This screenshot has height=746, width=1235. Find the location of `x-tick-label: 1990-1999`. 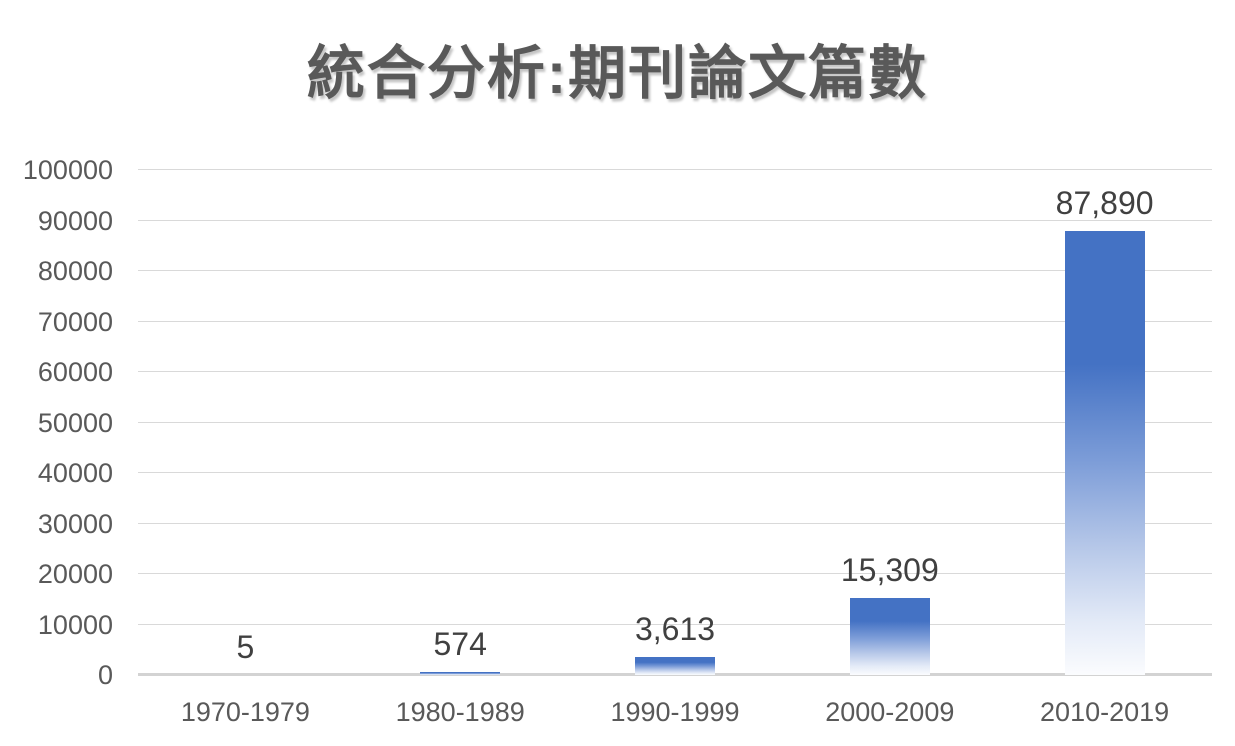

x-tick-label: 1990-1999 is located at coordinates (675, 712).